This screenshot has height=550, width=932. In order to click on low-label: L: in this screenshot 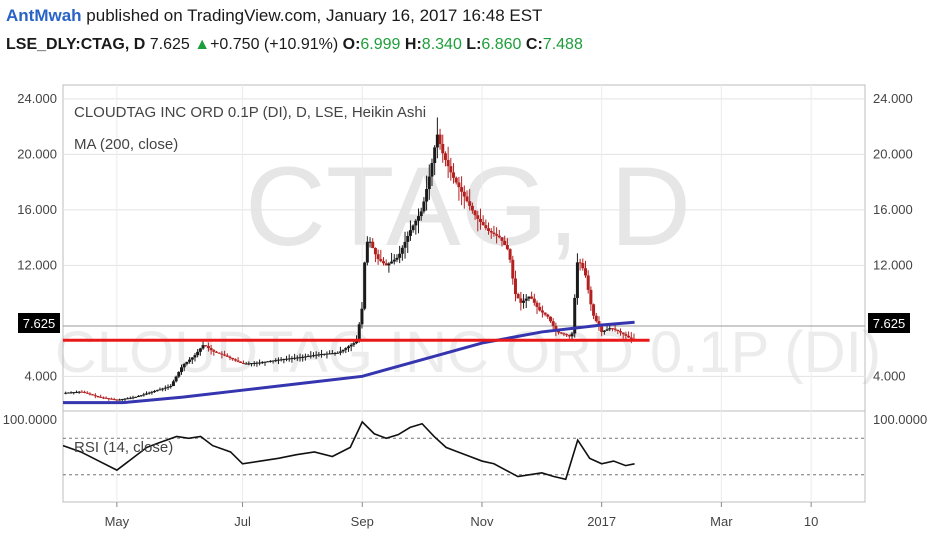, I will do `click(474, 44)`.